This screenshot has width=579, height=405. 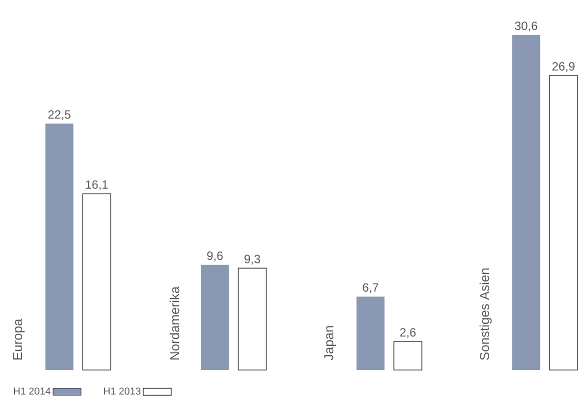 I want to click on x-tick-label: Europa, so click(x=19, y=339).